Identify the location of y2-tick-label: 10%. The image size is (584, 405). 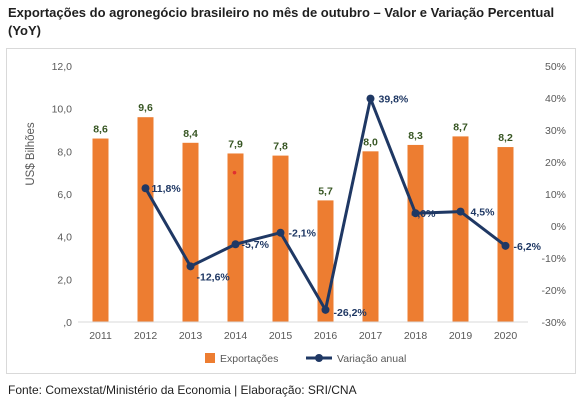
(555, 195).